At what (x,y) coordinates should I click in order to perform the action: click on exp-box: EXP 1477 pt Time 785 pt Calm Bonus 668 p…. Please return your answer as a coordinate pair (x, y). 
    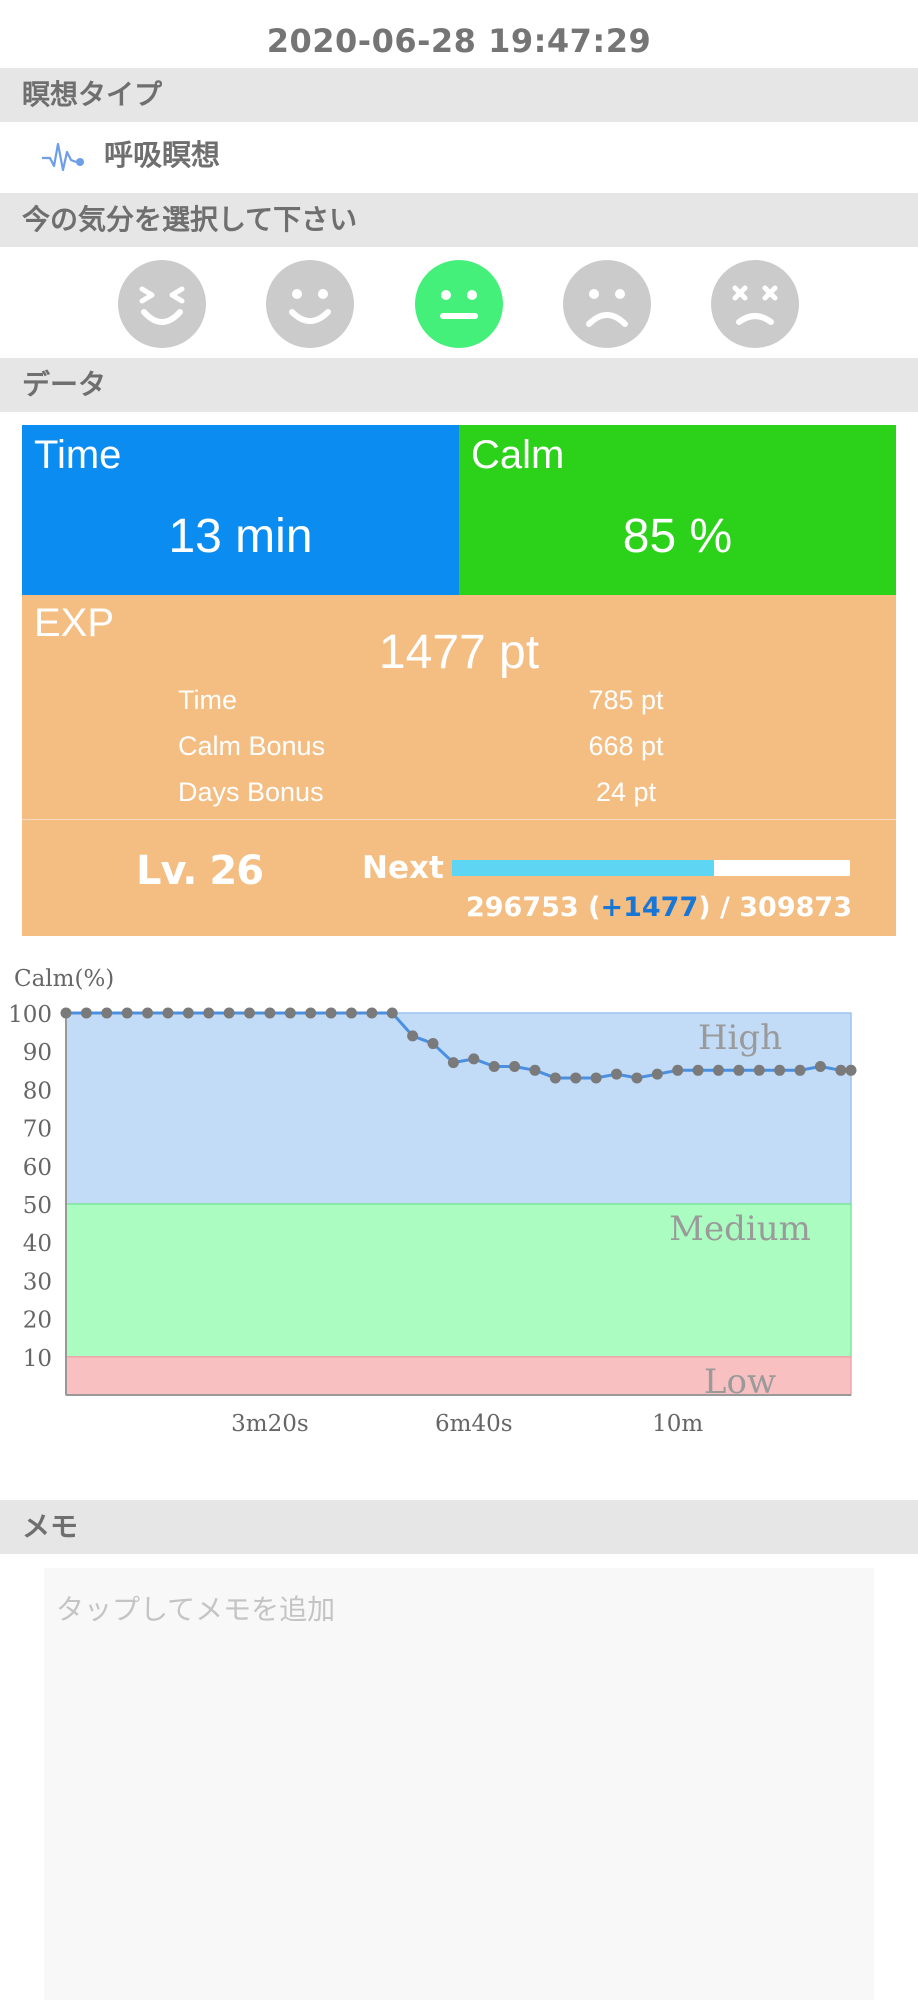
    Looking at the image, I should click on (459, 707).